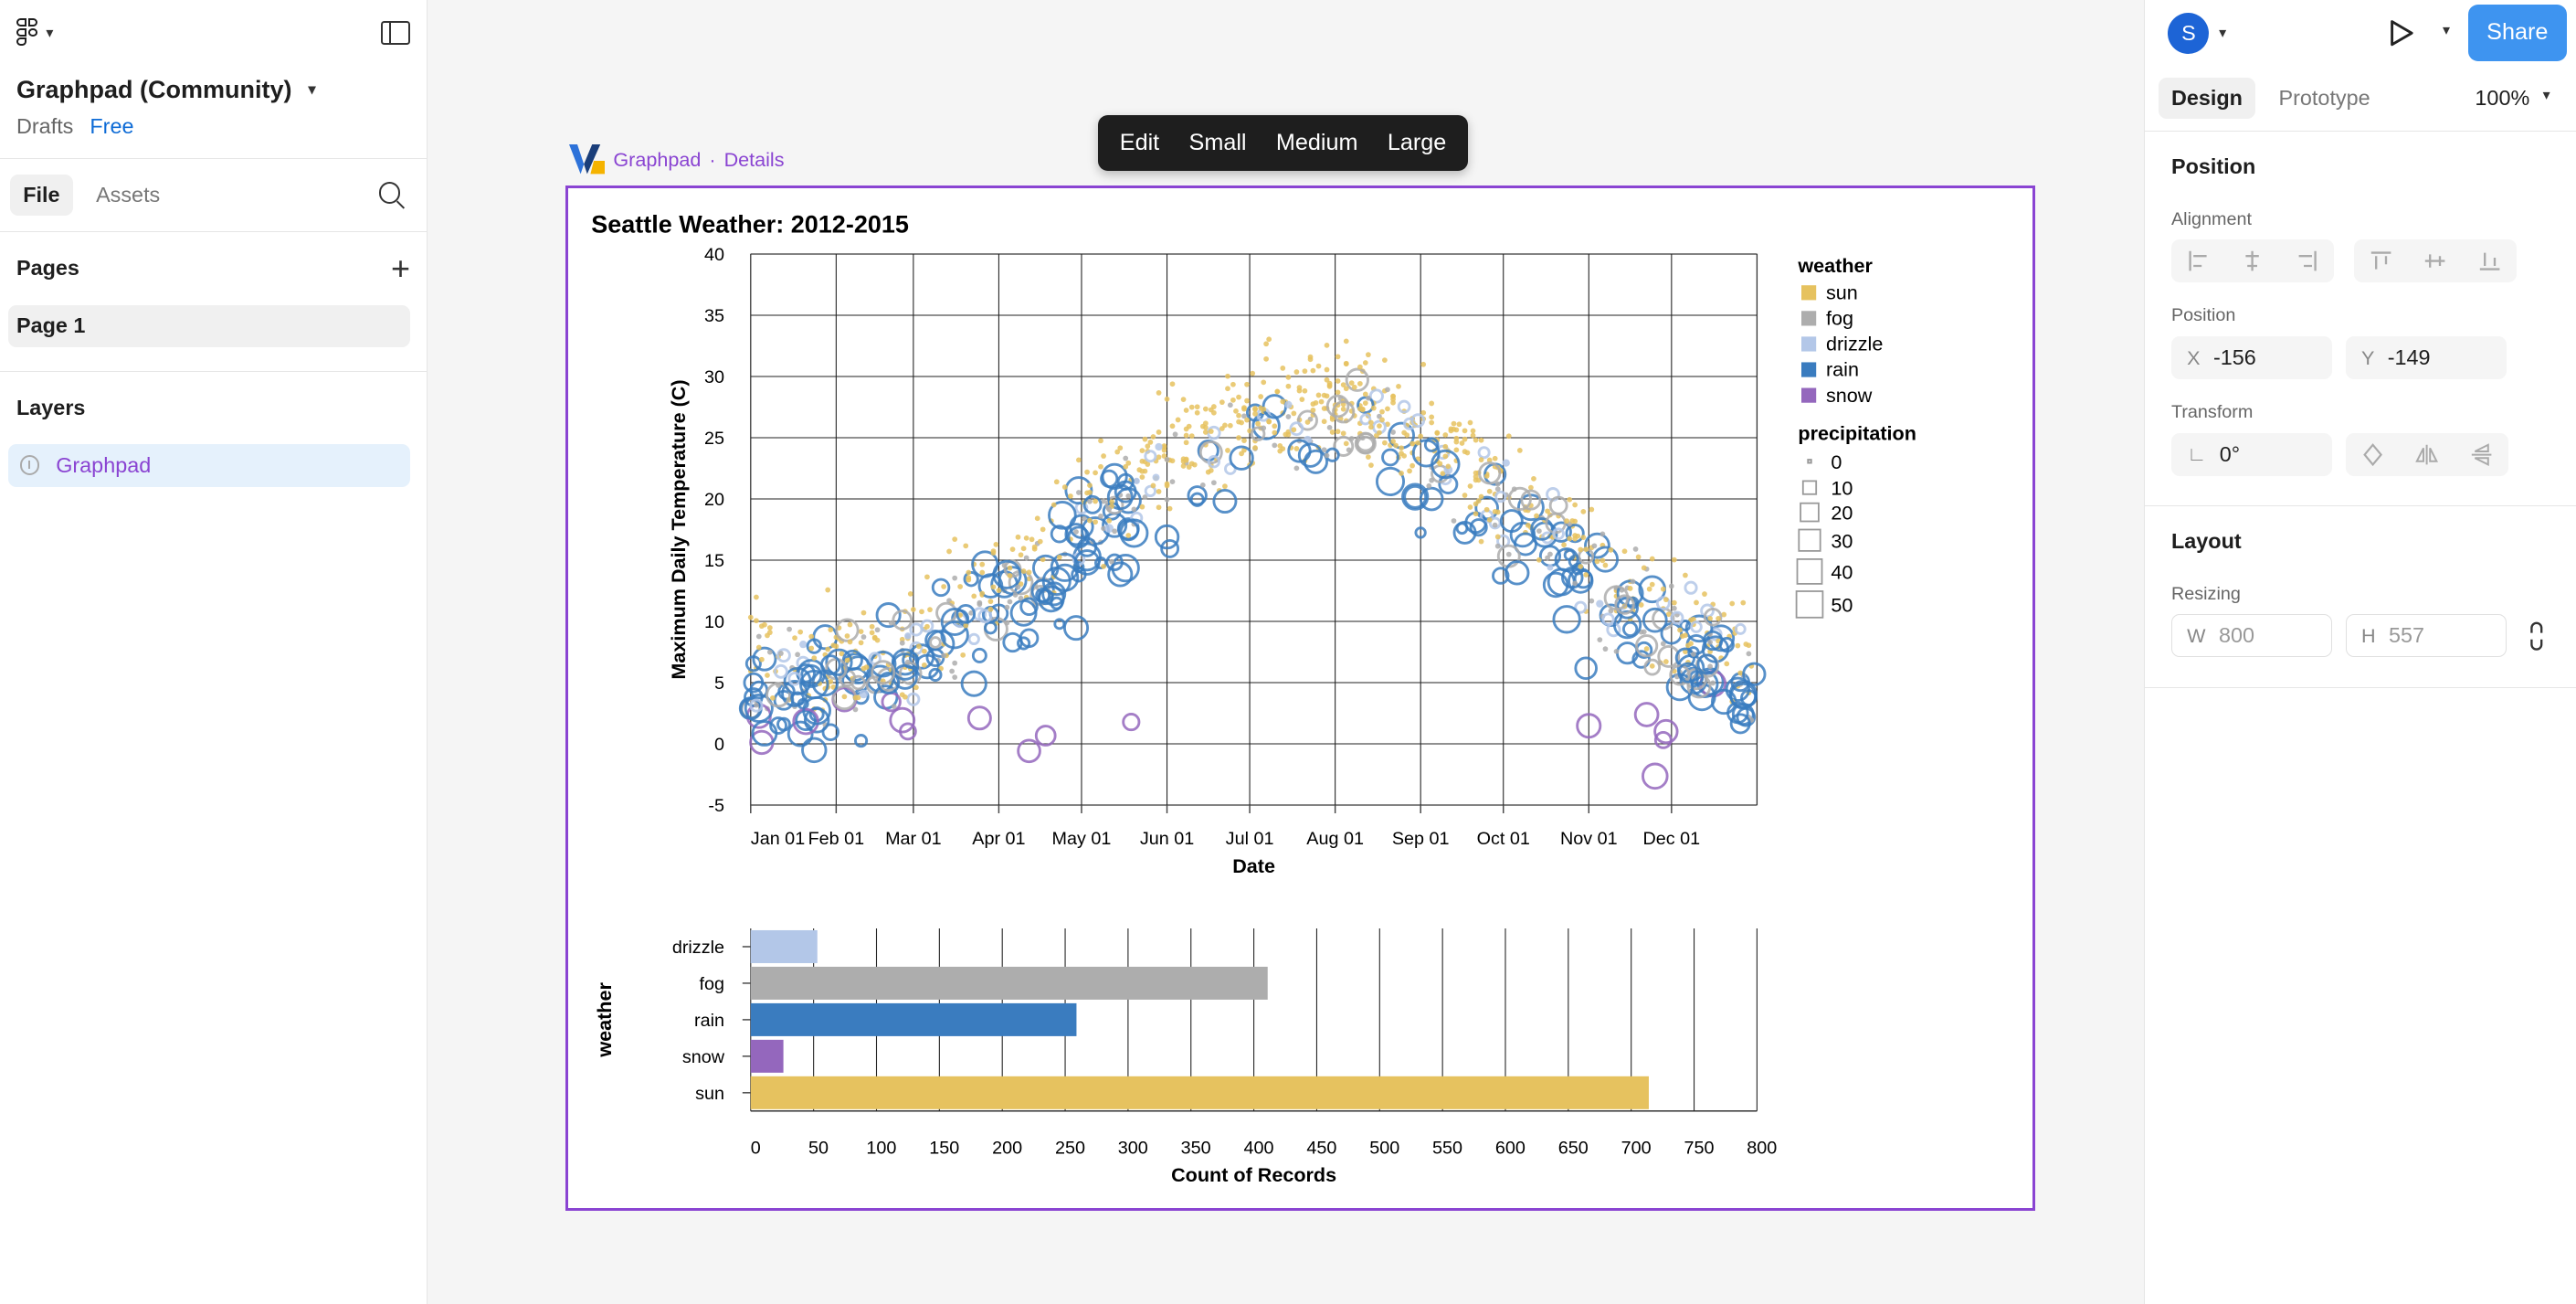  What do you see at coordinates (2373, 454) in the screenshot?
I see `rotate-icon` at bounding box center [2373, 454].